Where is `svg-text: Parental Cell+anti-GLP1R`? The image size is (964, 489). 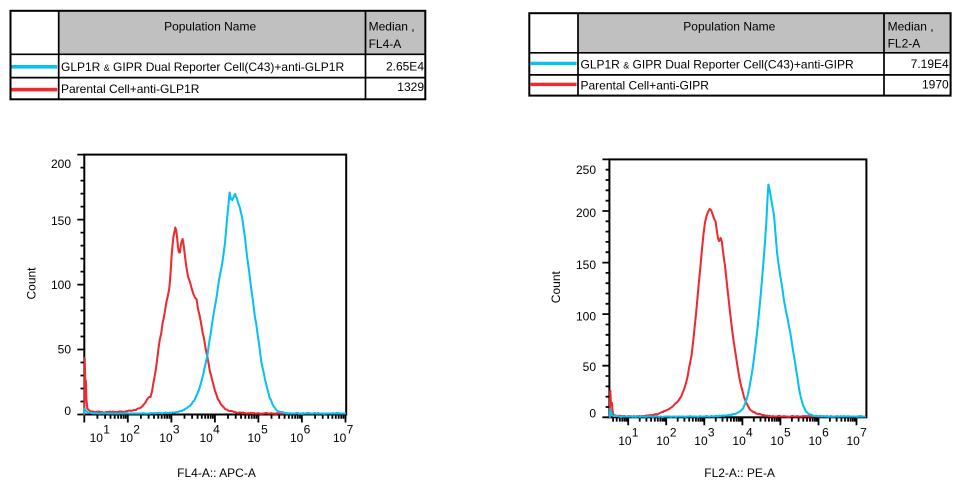 svg-text: Parental Cell+anti-GLP1R is located at coordinates (130, 89).